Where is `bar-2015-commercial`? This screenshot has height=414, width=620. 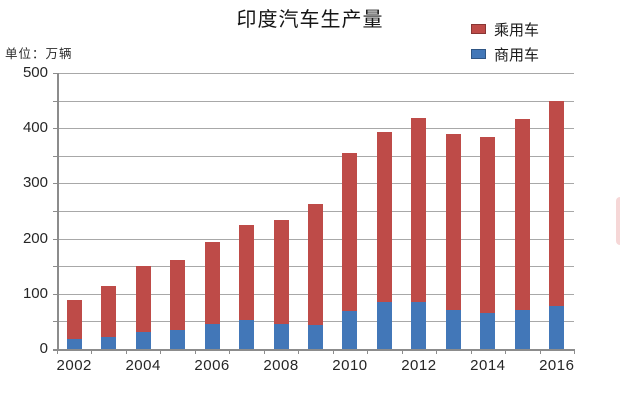
bar-2015-commercial is located at coordinates (522, 329).